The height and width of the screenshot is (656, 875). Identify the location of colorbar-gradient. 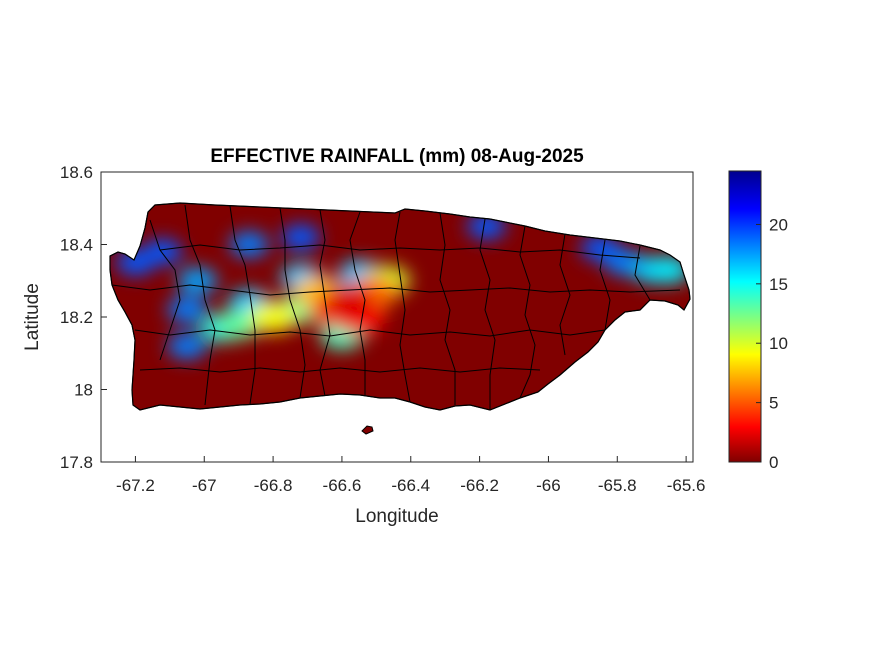
(745, 316).